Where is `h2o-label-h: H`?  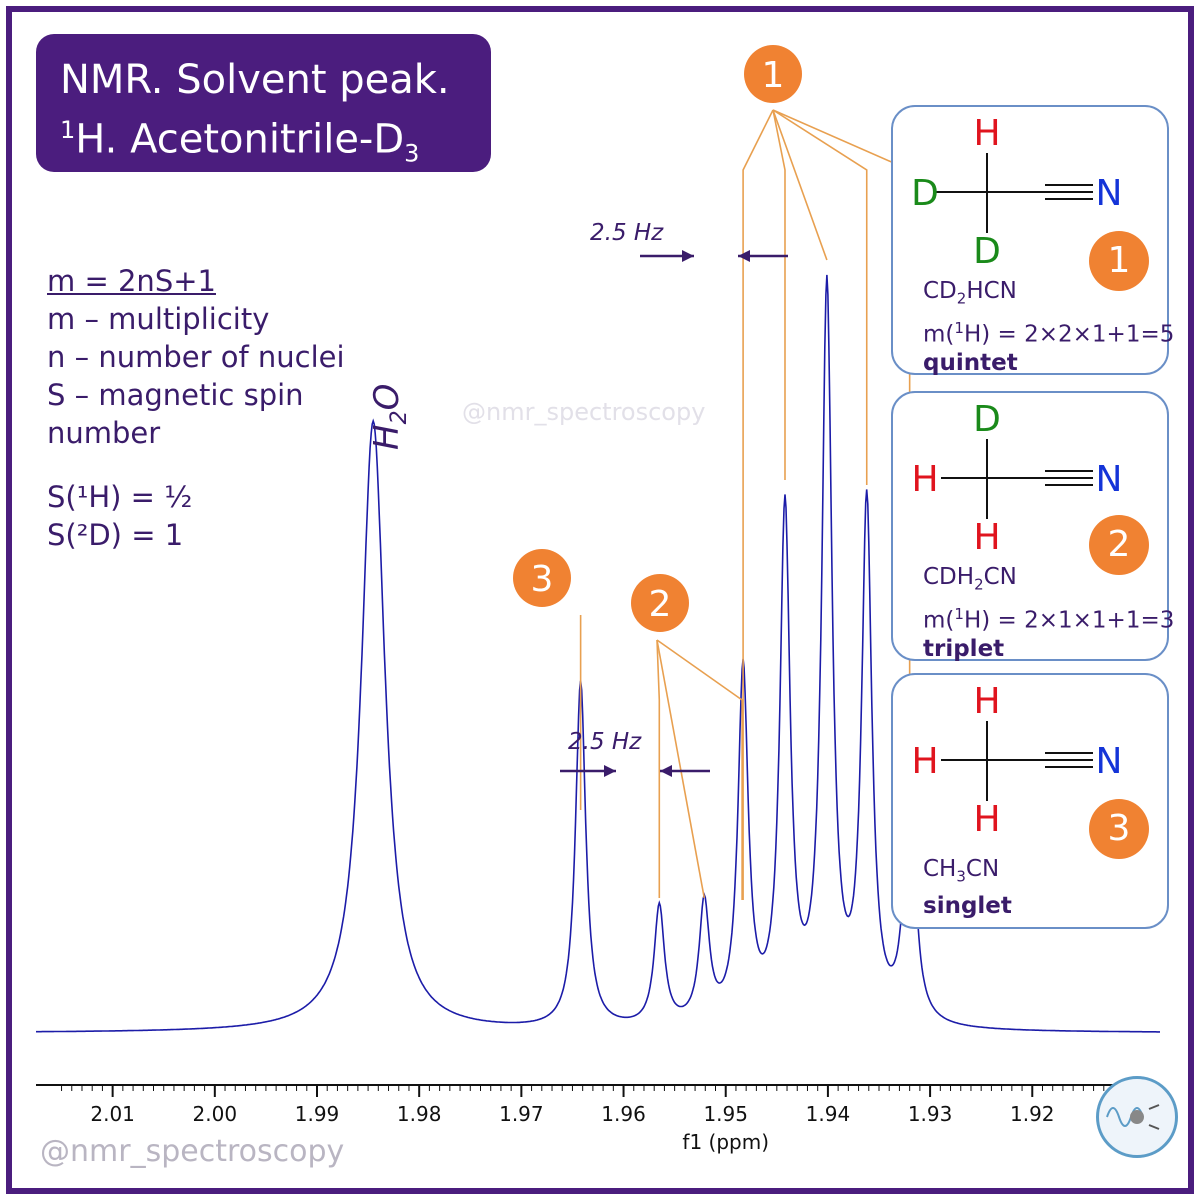
h2o-label-h: H is located at coordinates (387, 437).